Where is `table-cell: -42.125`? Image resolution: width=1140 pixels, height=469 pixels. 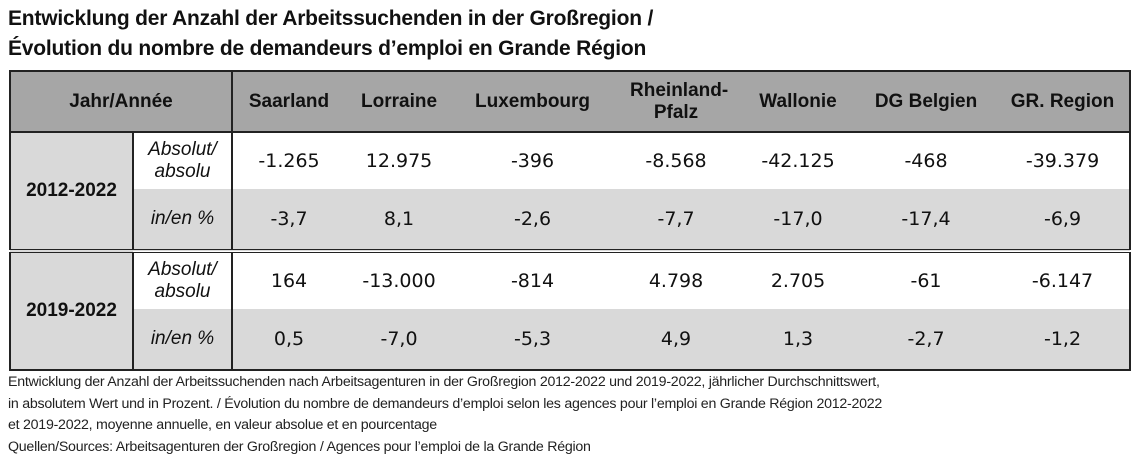
table-cell: -42.125 is located at coordinates (798, 160).